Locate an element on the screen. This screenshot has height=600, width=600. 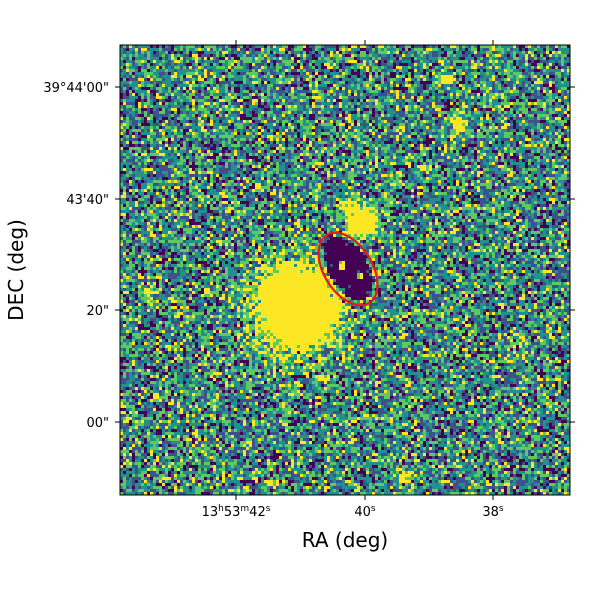
x-tick-label-1: 13h53m42s is located at coordinates (236, 512).